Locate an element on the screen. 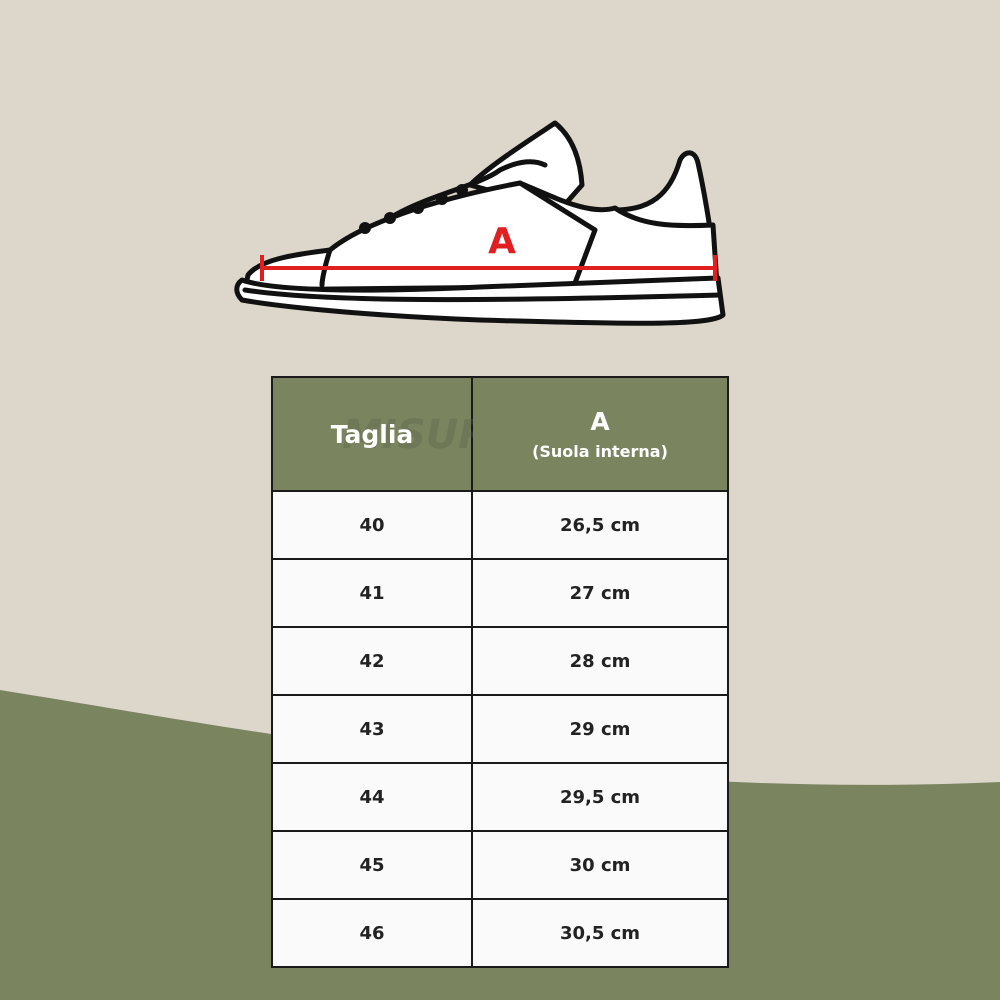  measure-line-a is located at coordinates (488, 268).